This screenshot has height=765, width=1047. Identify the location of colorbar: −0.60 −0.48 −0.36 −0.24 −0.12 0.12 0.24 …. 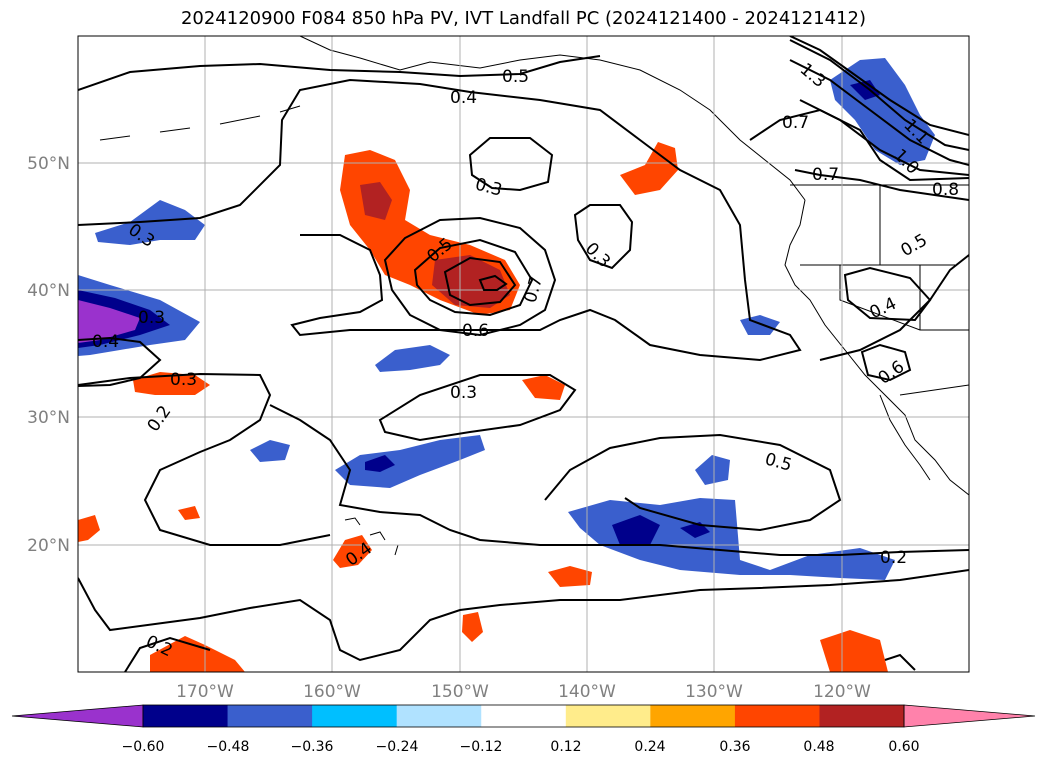
(523, 729).